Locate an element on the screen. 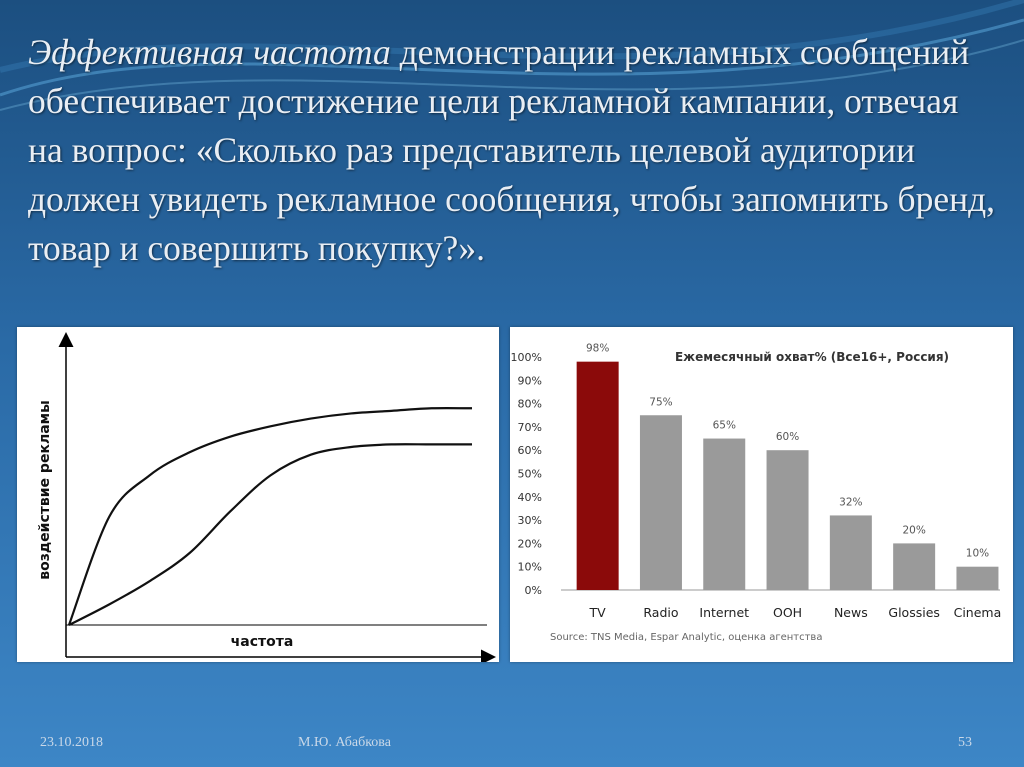 The width and height of the screenshot is (1024, 767). bar-tv is located at coordinates (597, 475).